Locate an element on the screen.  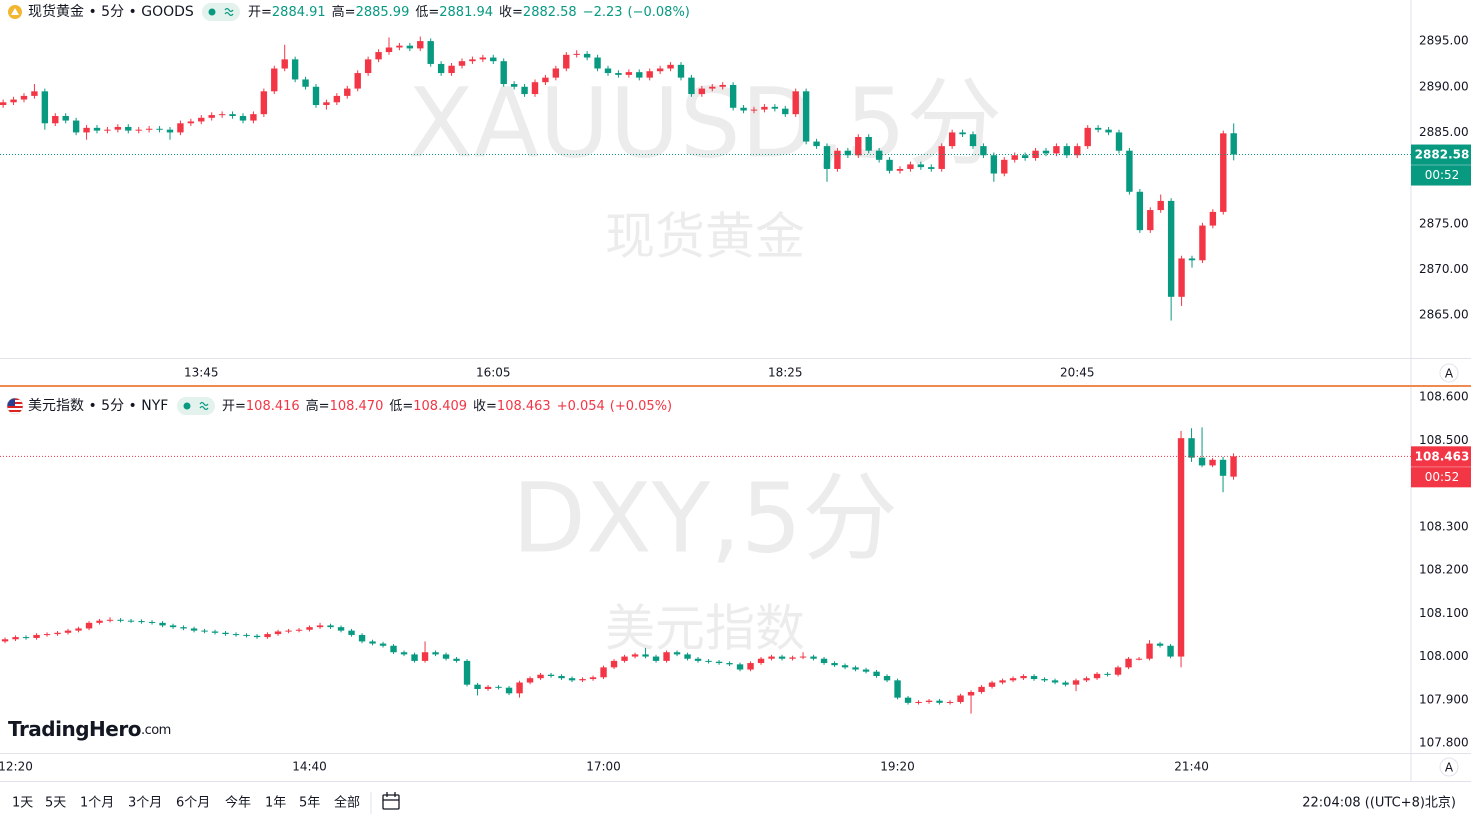
countdown: 00:52 is located at coordinates (1442, 477).